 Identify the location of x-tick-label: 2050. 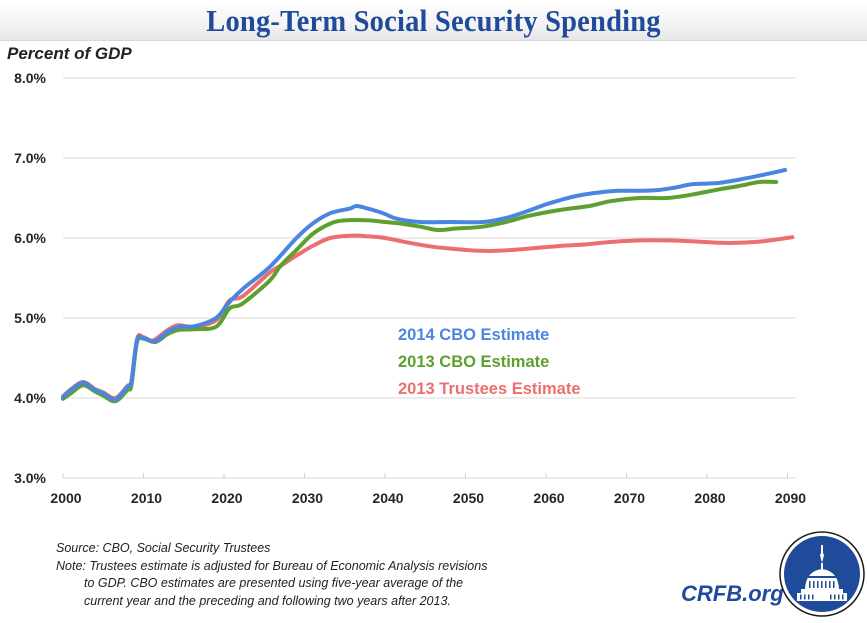
(468, 498).